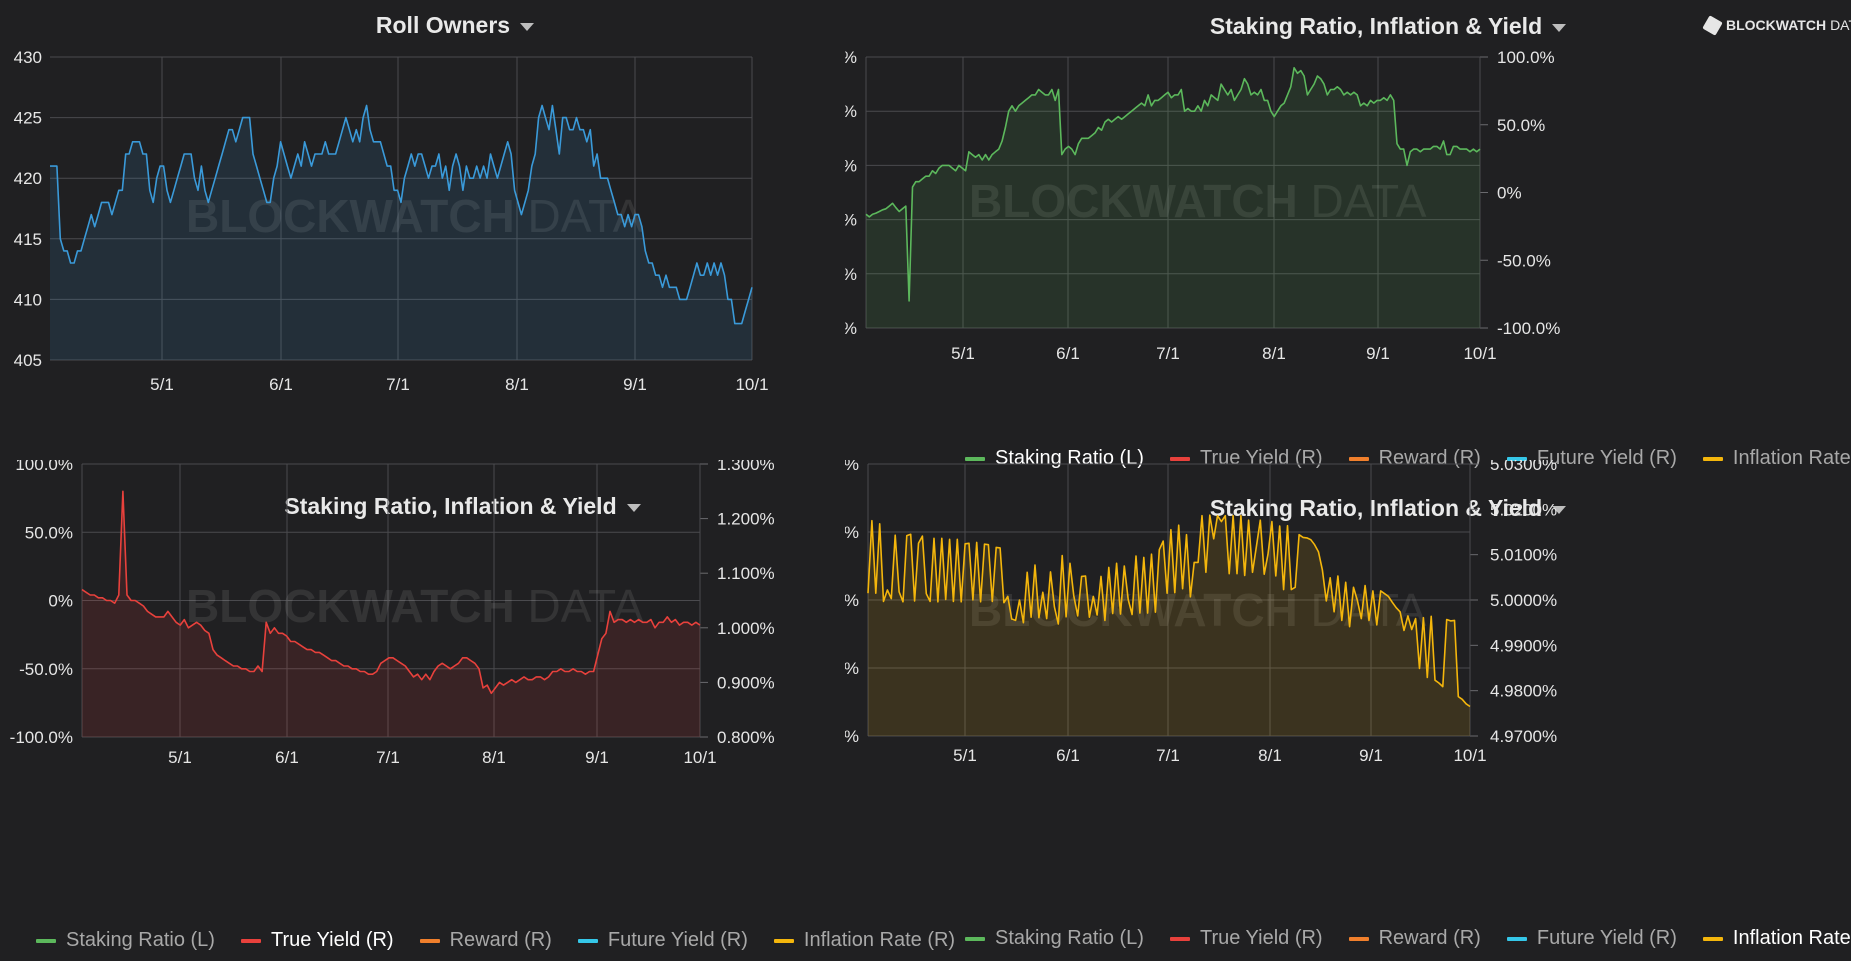 This screenshot has width=1851, height=961. What do you see at coordinates (852, 668) in the screenshot?
I see `y-tick-label-left: -50.0%` at bounding box center [852, 668].